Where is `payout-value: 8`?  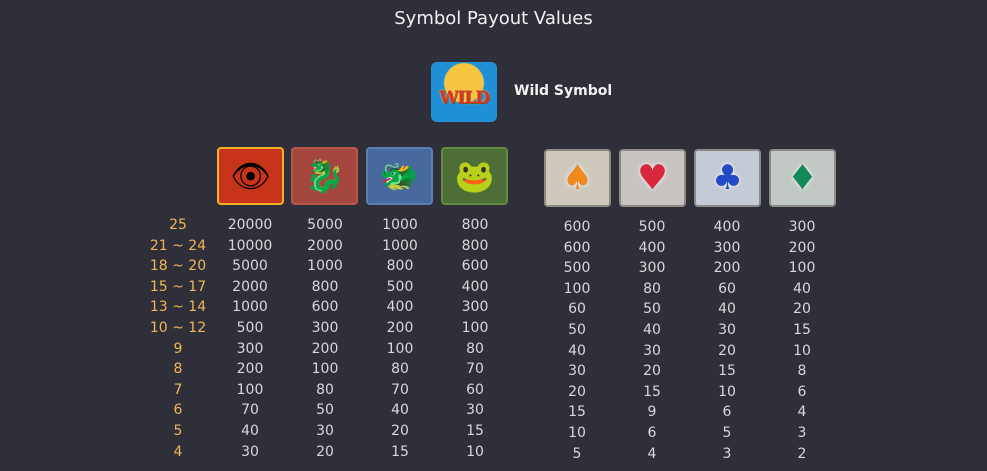
payout-value: 8 is located at coordinates (802, 371).